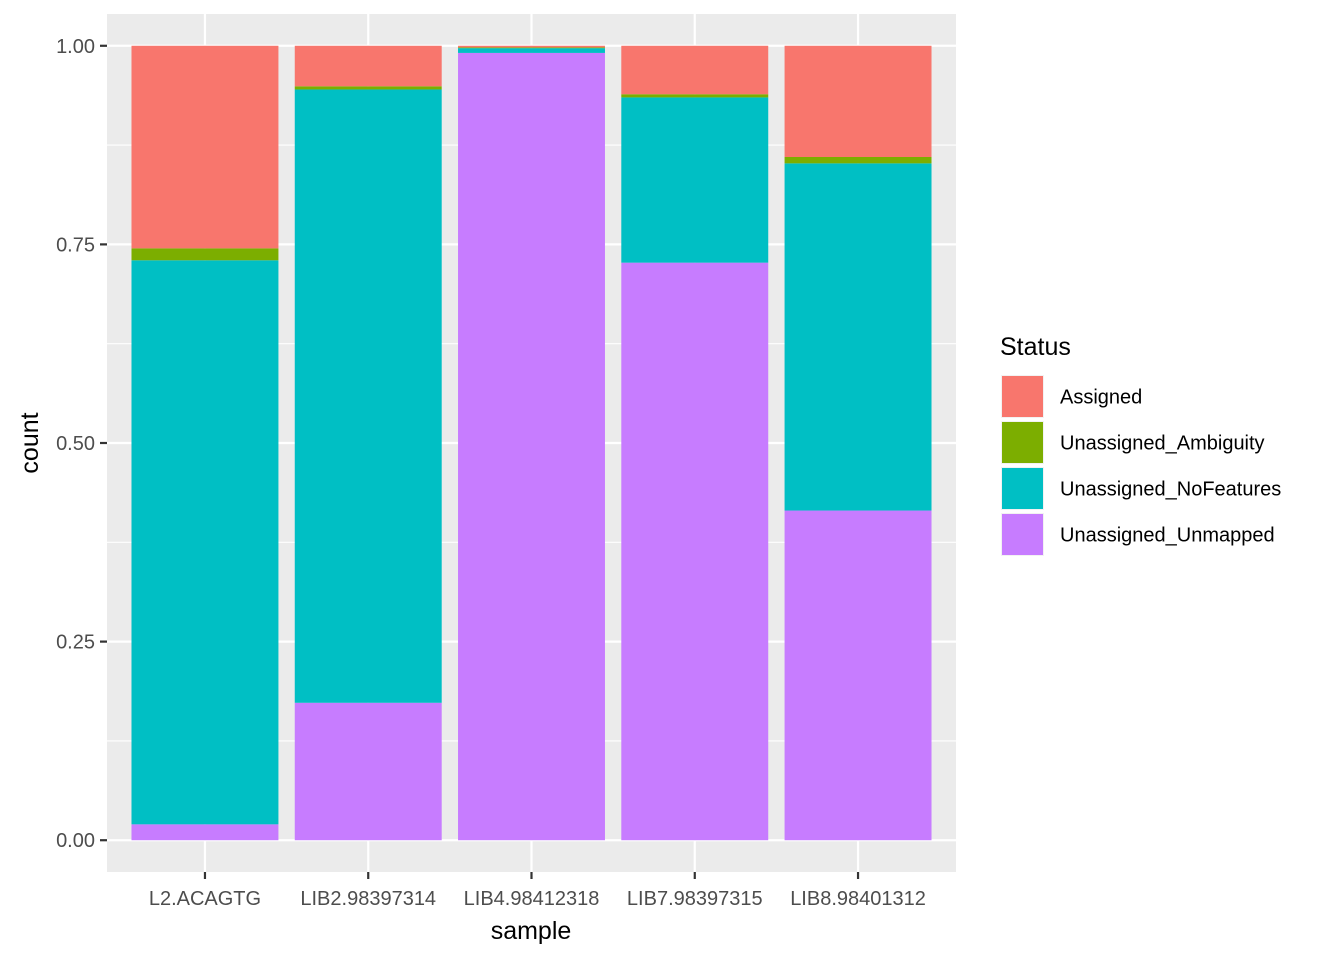 The image size is (1344, 960). Describe the element at coordinates (695, 899) in the screenshot. I see `x-tick-label: LIB7.98397315` at that location.